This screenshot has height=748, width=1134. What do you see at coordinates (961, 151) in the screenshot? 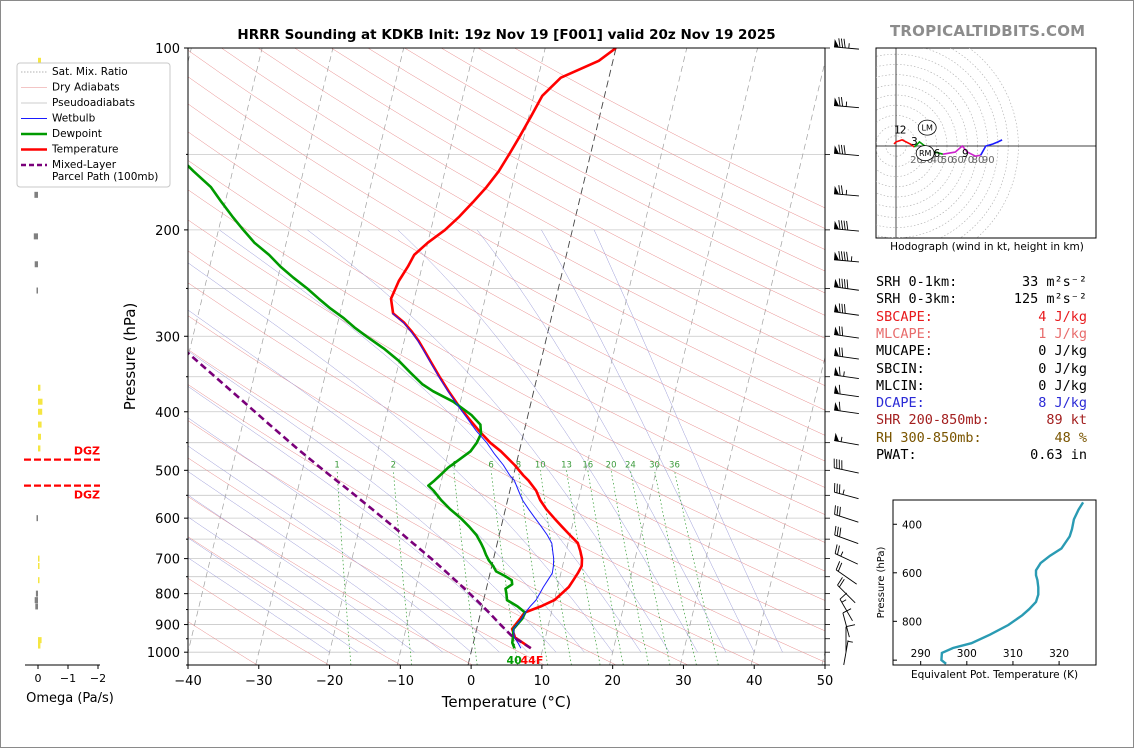
I see `hodograph-segment` at bounding box center [961, 151].